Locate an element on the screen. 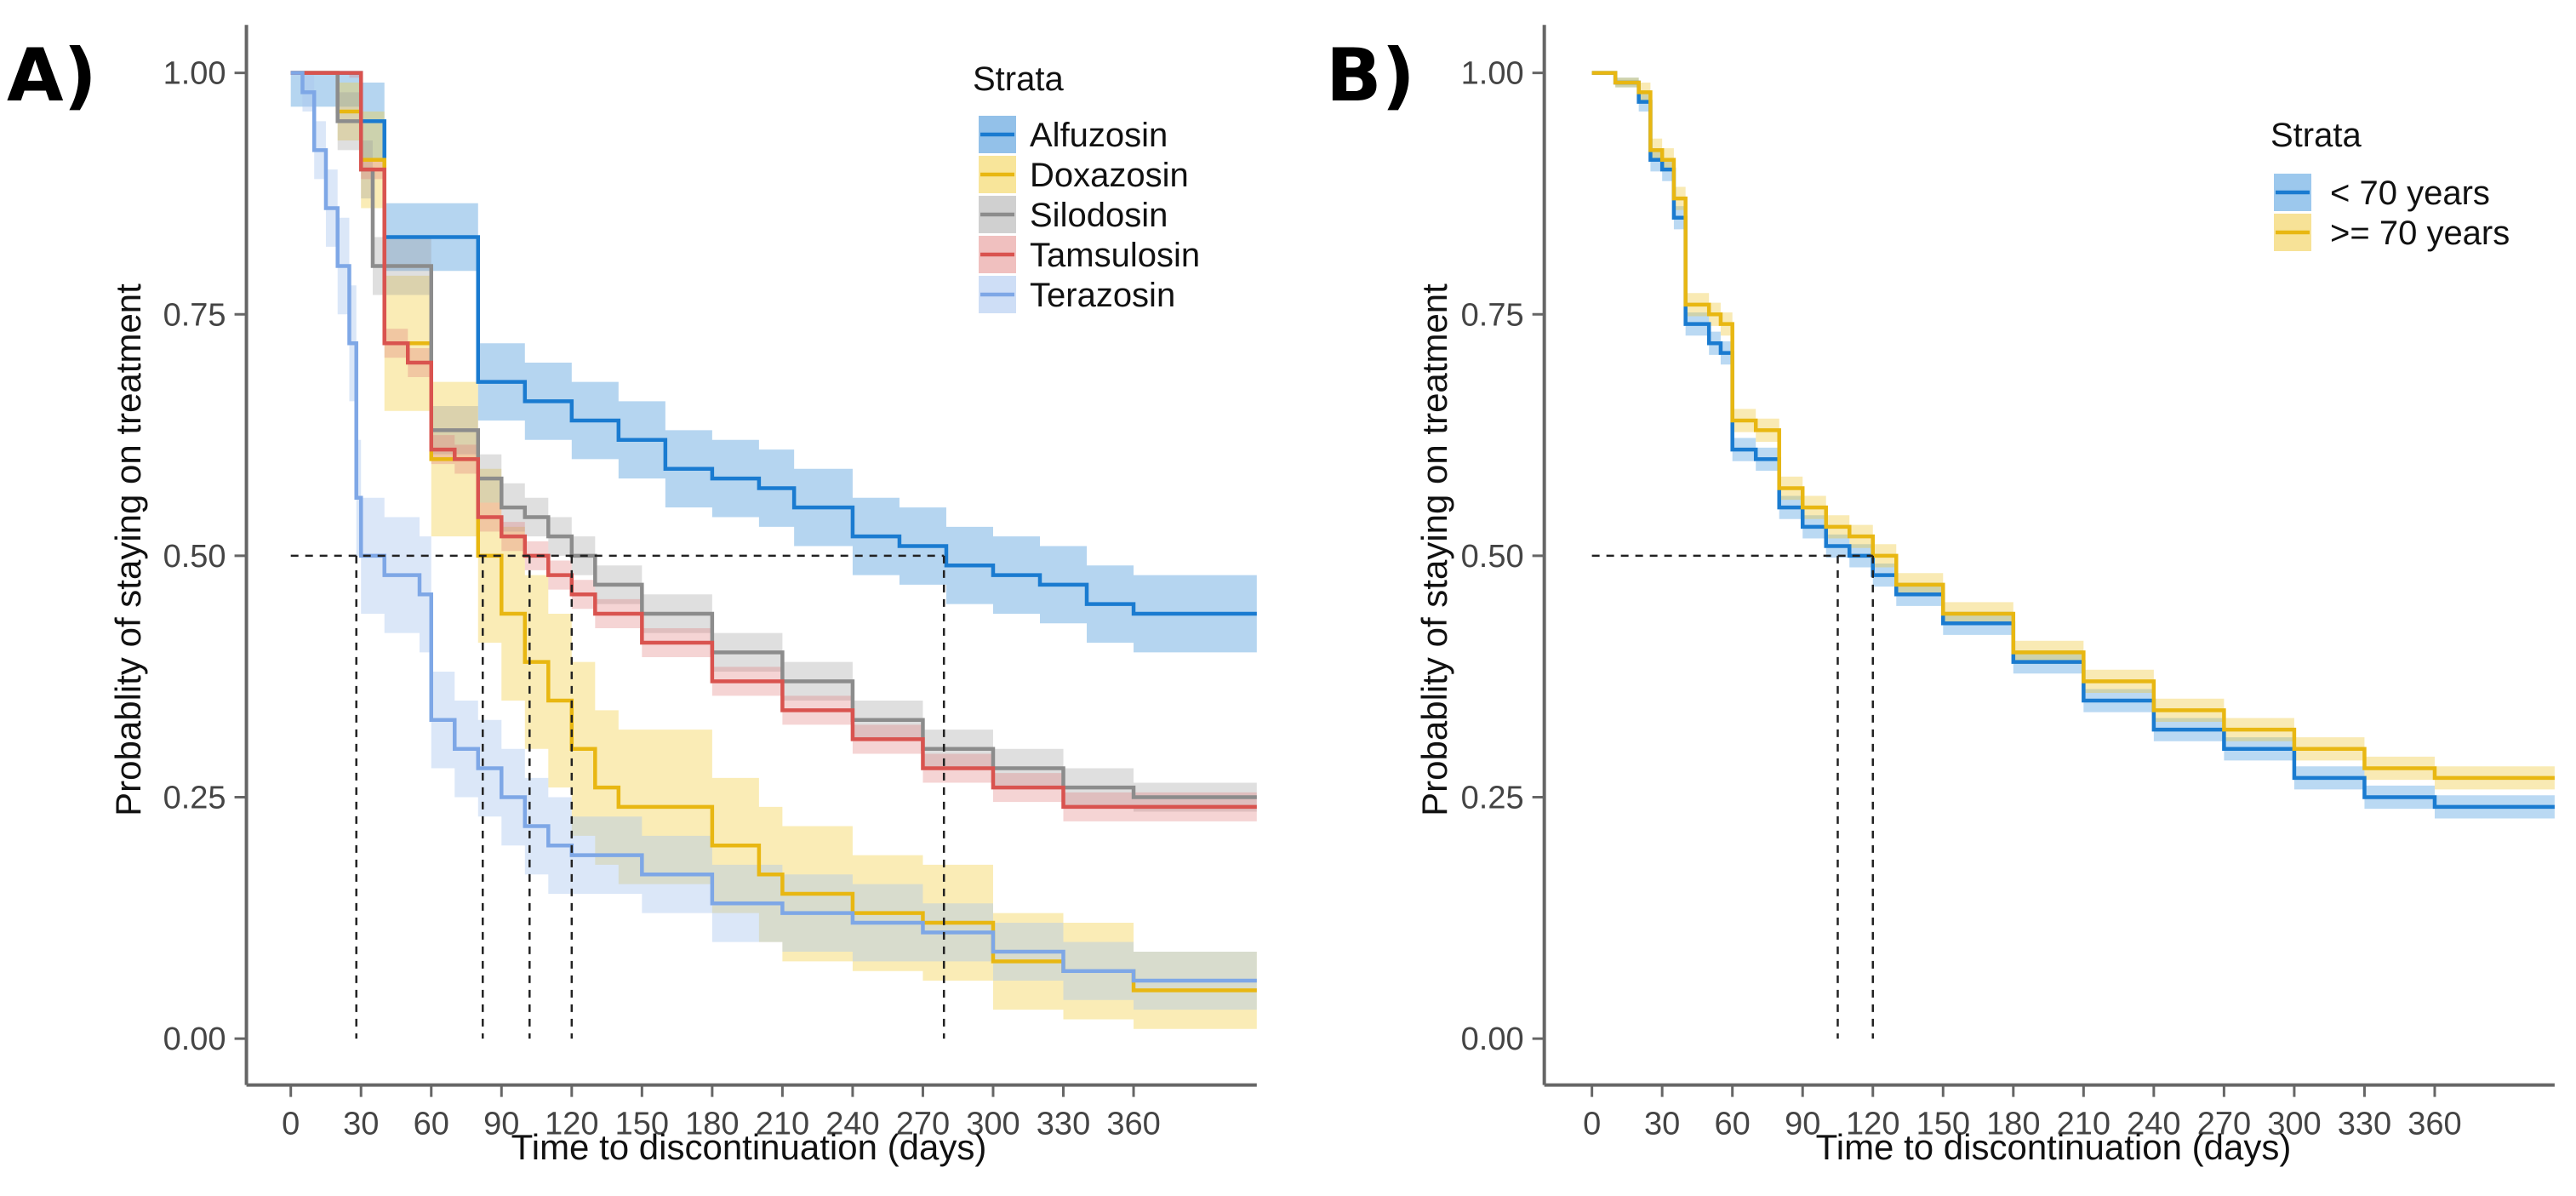  legend-label: Silodosin is located at coordinates (1099, 215).